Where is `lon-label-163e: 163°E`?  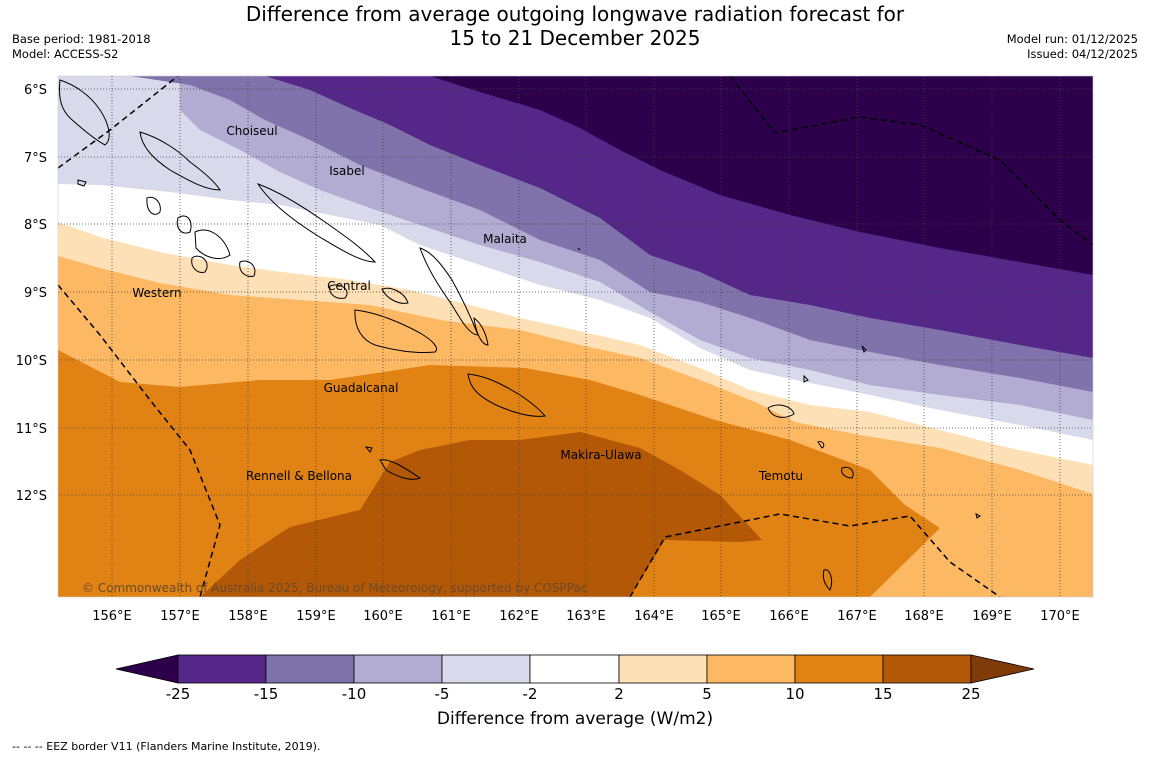
lon-label-163e: 163°E is located at coordinates (586, 616).